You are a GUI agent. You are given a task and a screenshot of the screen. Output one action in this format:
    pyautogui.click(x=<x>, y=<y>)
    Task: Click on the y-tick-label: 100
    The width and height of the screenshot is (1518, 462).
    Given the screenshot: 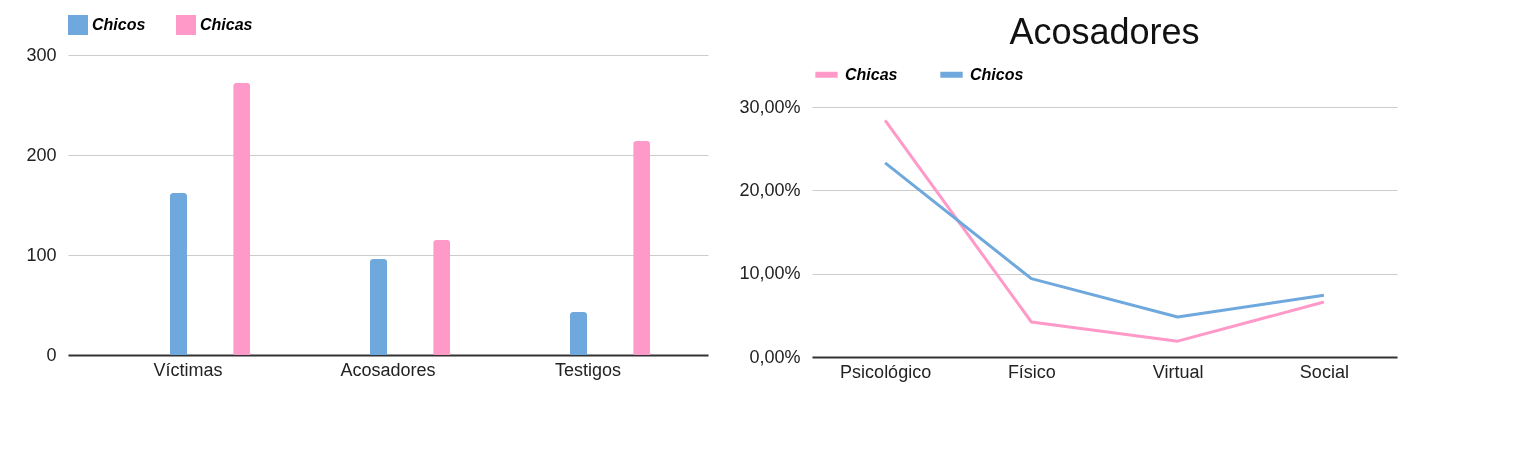 What is the action you would take?
    pyautogui.click(x=41, y=254)
    